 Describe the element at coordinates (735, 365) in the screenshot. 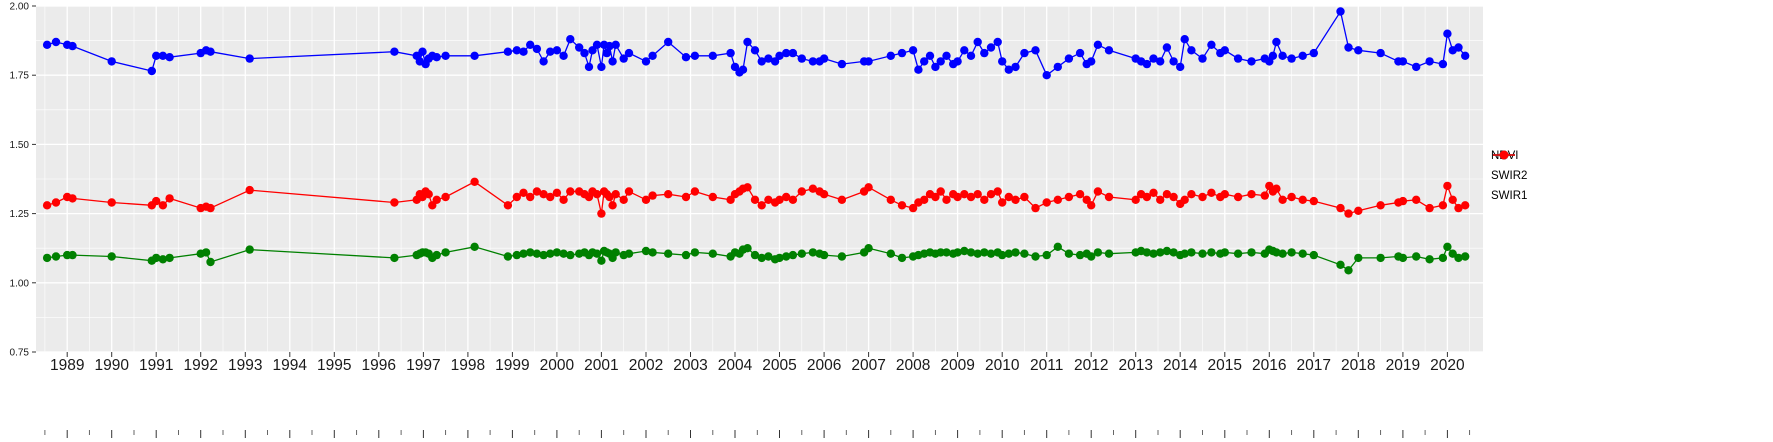

I see `x-tick-label: 2004` at that location.